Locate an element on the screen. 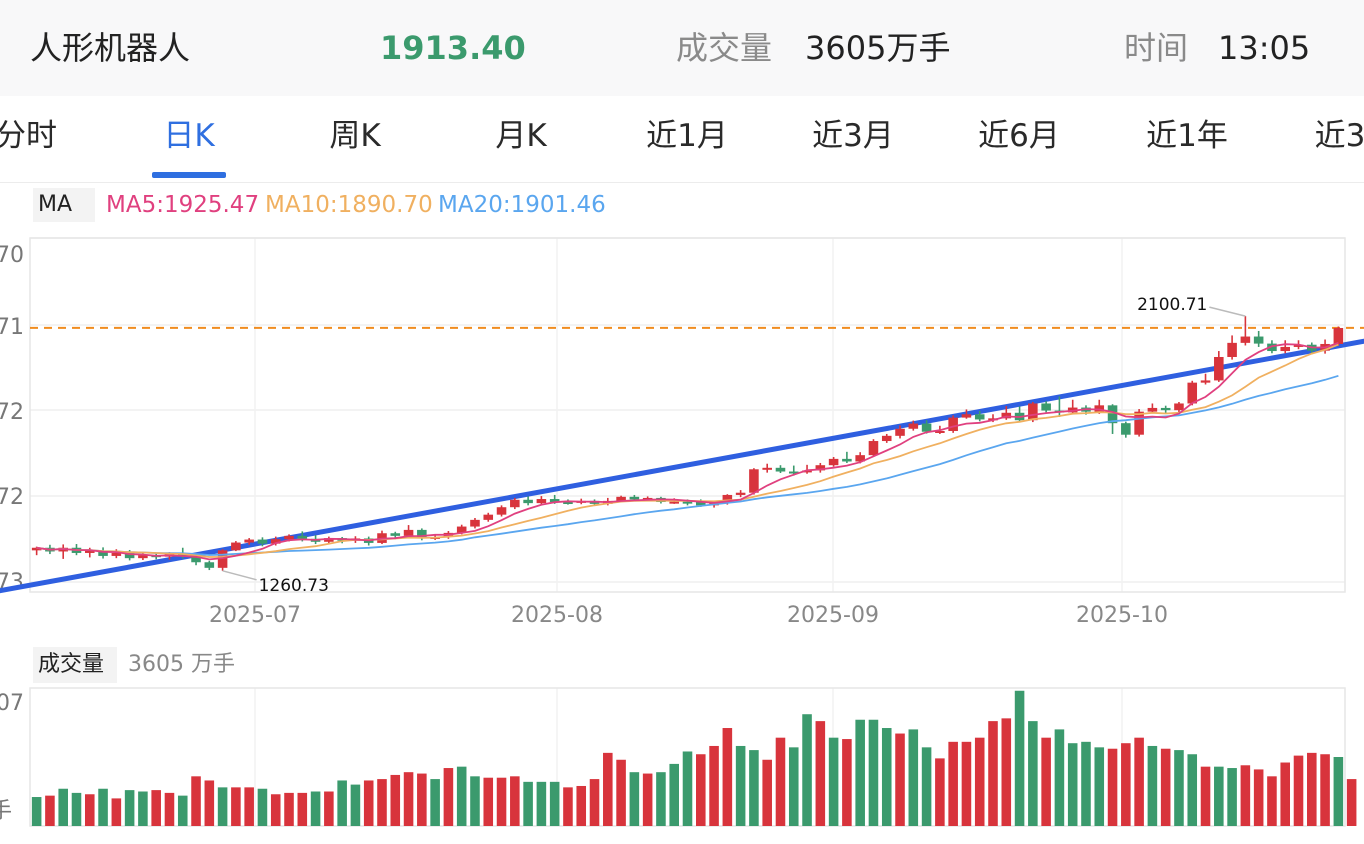  x-tick-label: 2025-08 is located at coordinates (557, 615).